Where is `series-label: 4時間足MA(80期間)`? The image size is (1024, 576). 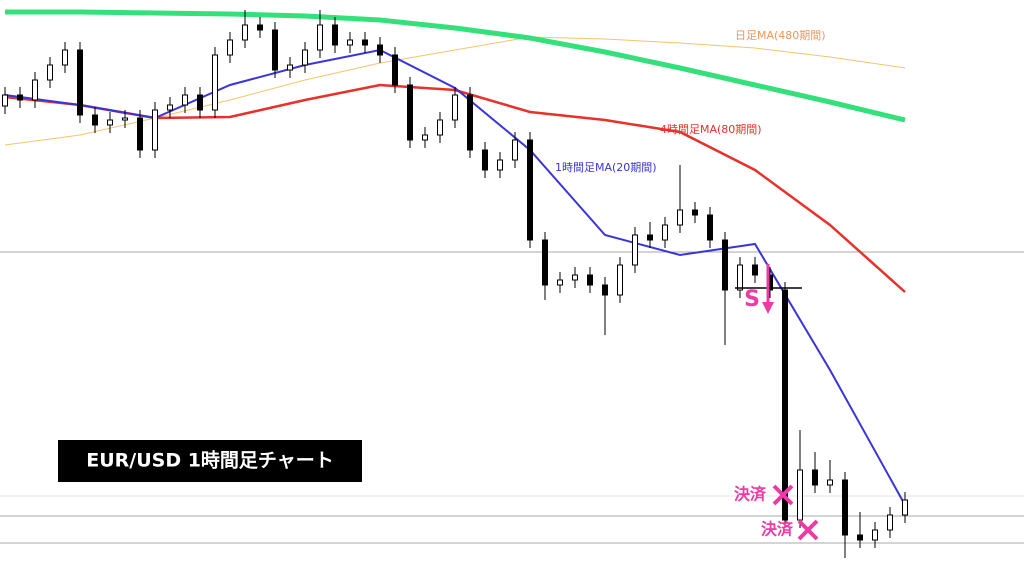
series-label: 4時間足MA(80期間) is located at coordinates (711, 129).